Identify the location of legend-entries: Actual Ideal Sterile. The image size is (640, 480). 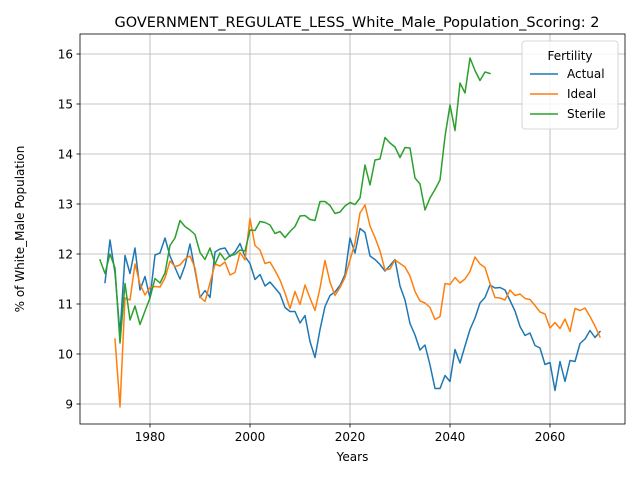
(568, 94).